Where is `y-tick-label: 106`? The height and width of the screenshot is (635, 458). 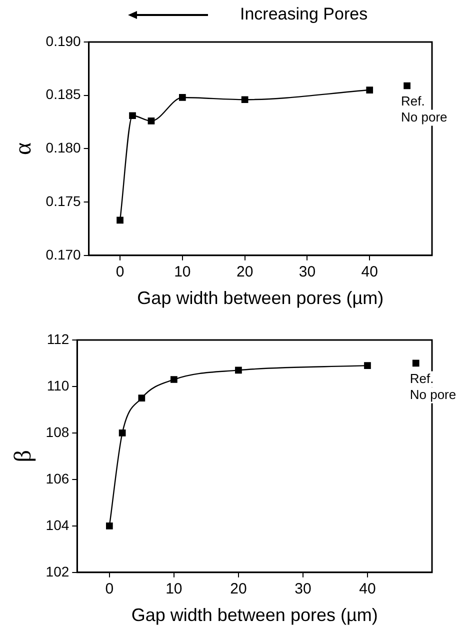 y-tick-label: 106 is located at coordinates (58, 478).